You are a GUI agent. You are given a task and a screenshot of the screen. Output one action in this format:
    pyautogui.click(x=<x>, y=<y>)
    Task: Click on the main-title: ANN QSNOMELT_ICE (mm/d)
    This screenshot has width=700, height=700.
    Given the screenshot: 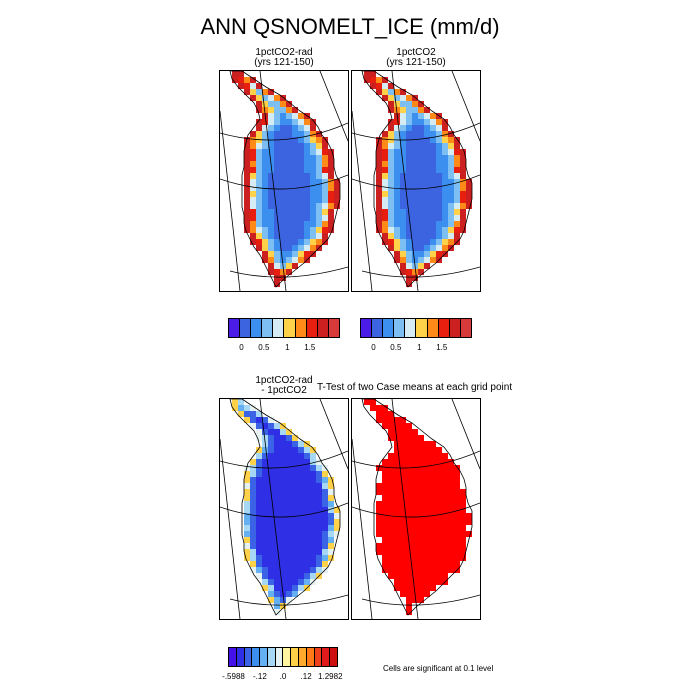 What is the action you would take?
    pyautogui.click(x=350, y=26)
    